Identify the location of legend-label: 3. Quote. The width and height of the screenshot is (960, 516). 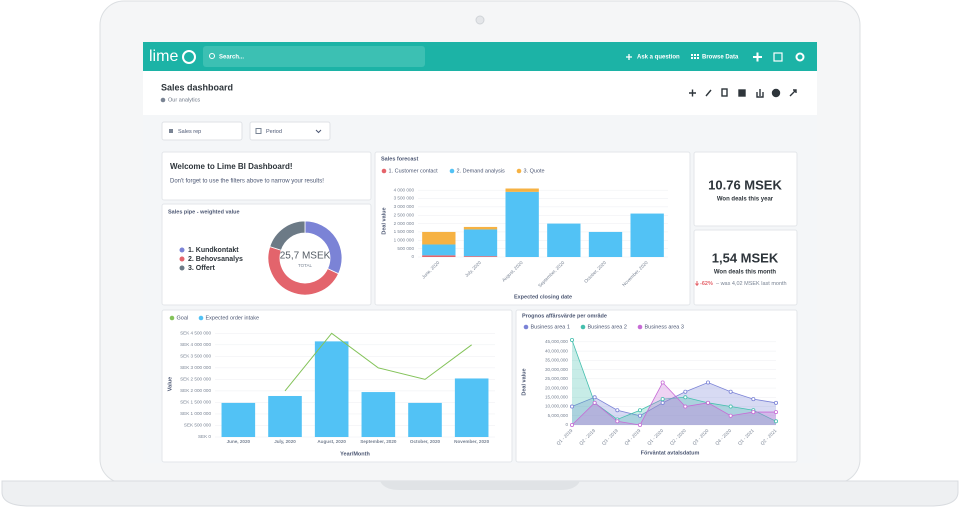
(534, 171).